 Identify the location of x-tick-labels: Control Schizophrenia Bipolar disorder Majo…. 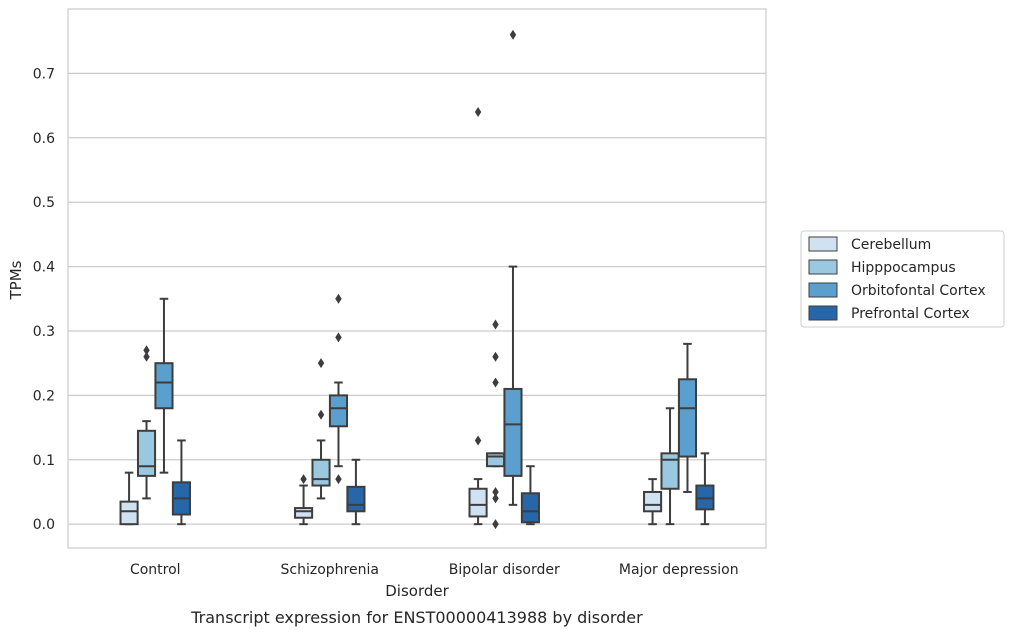
(434, 570).